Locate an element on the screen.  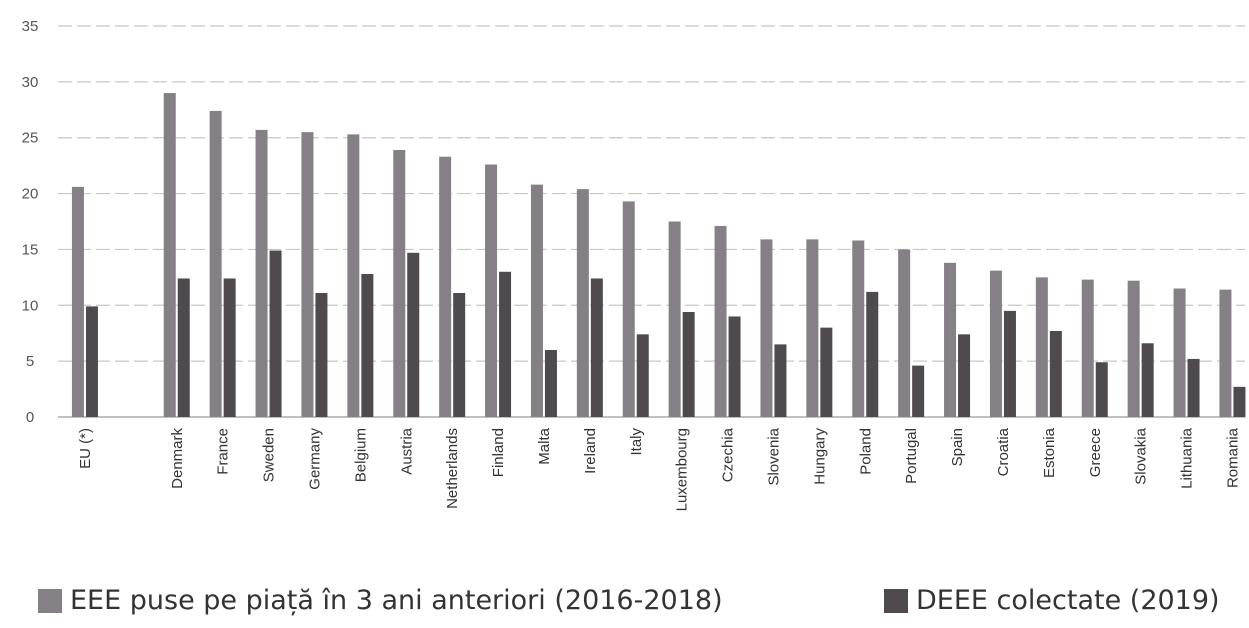
x-category-label: Malta is located at coordinates (544, 445).